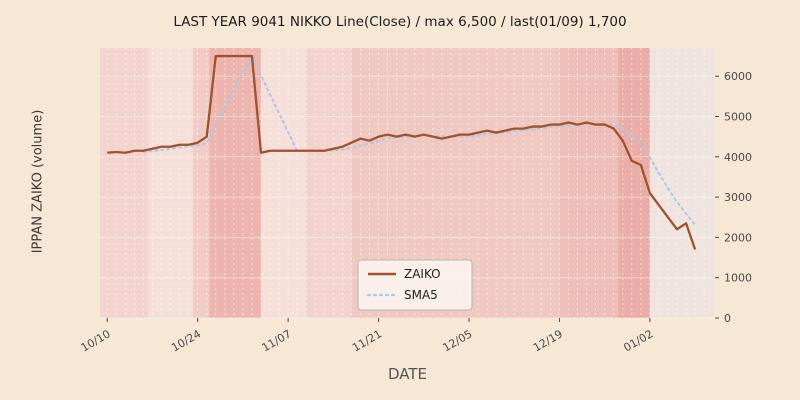 The image size is (800, 400). What do you see at coordinates (421, 295) in the screenshot?
I see `legend-sma5-label: SMA5` at bounding box center [421, 295].